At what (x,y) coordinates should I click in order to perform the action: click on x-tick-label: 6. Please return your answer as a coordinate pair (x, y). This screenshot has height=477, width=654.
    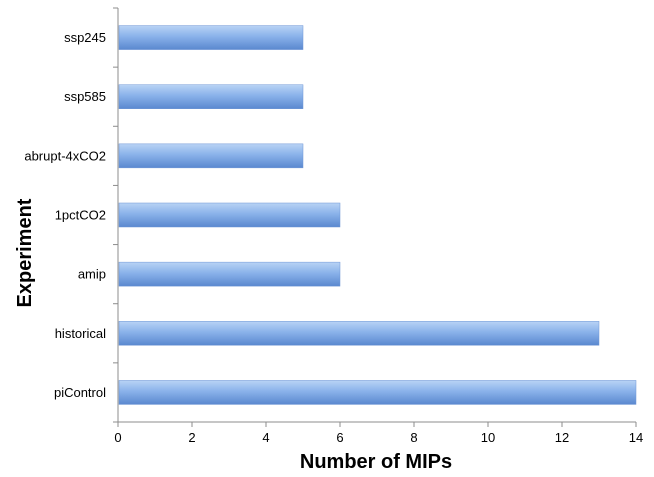
    Looking at the image, I should click on (339, 437).